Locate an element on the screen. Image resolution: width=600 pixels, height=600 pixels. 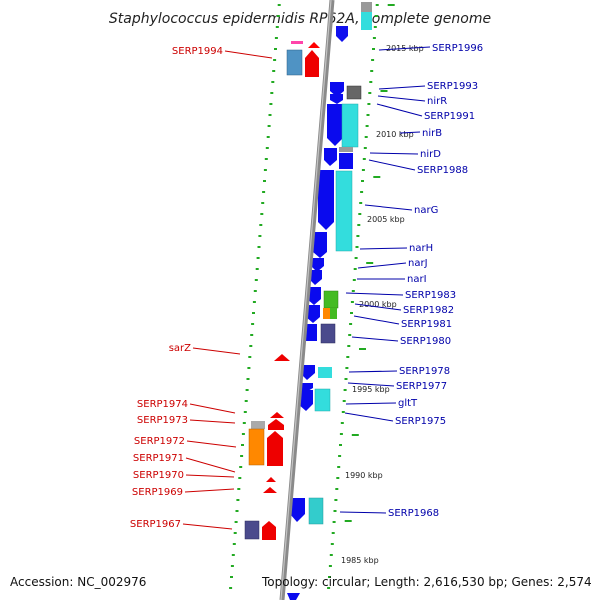
gene-top-gray is located at coordinates (366, 7).